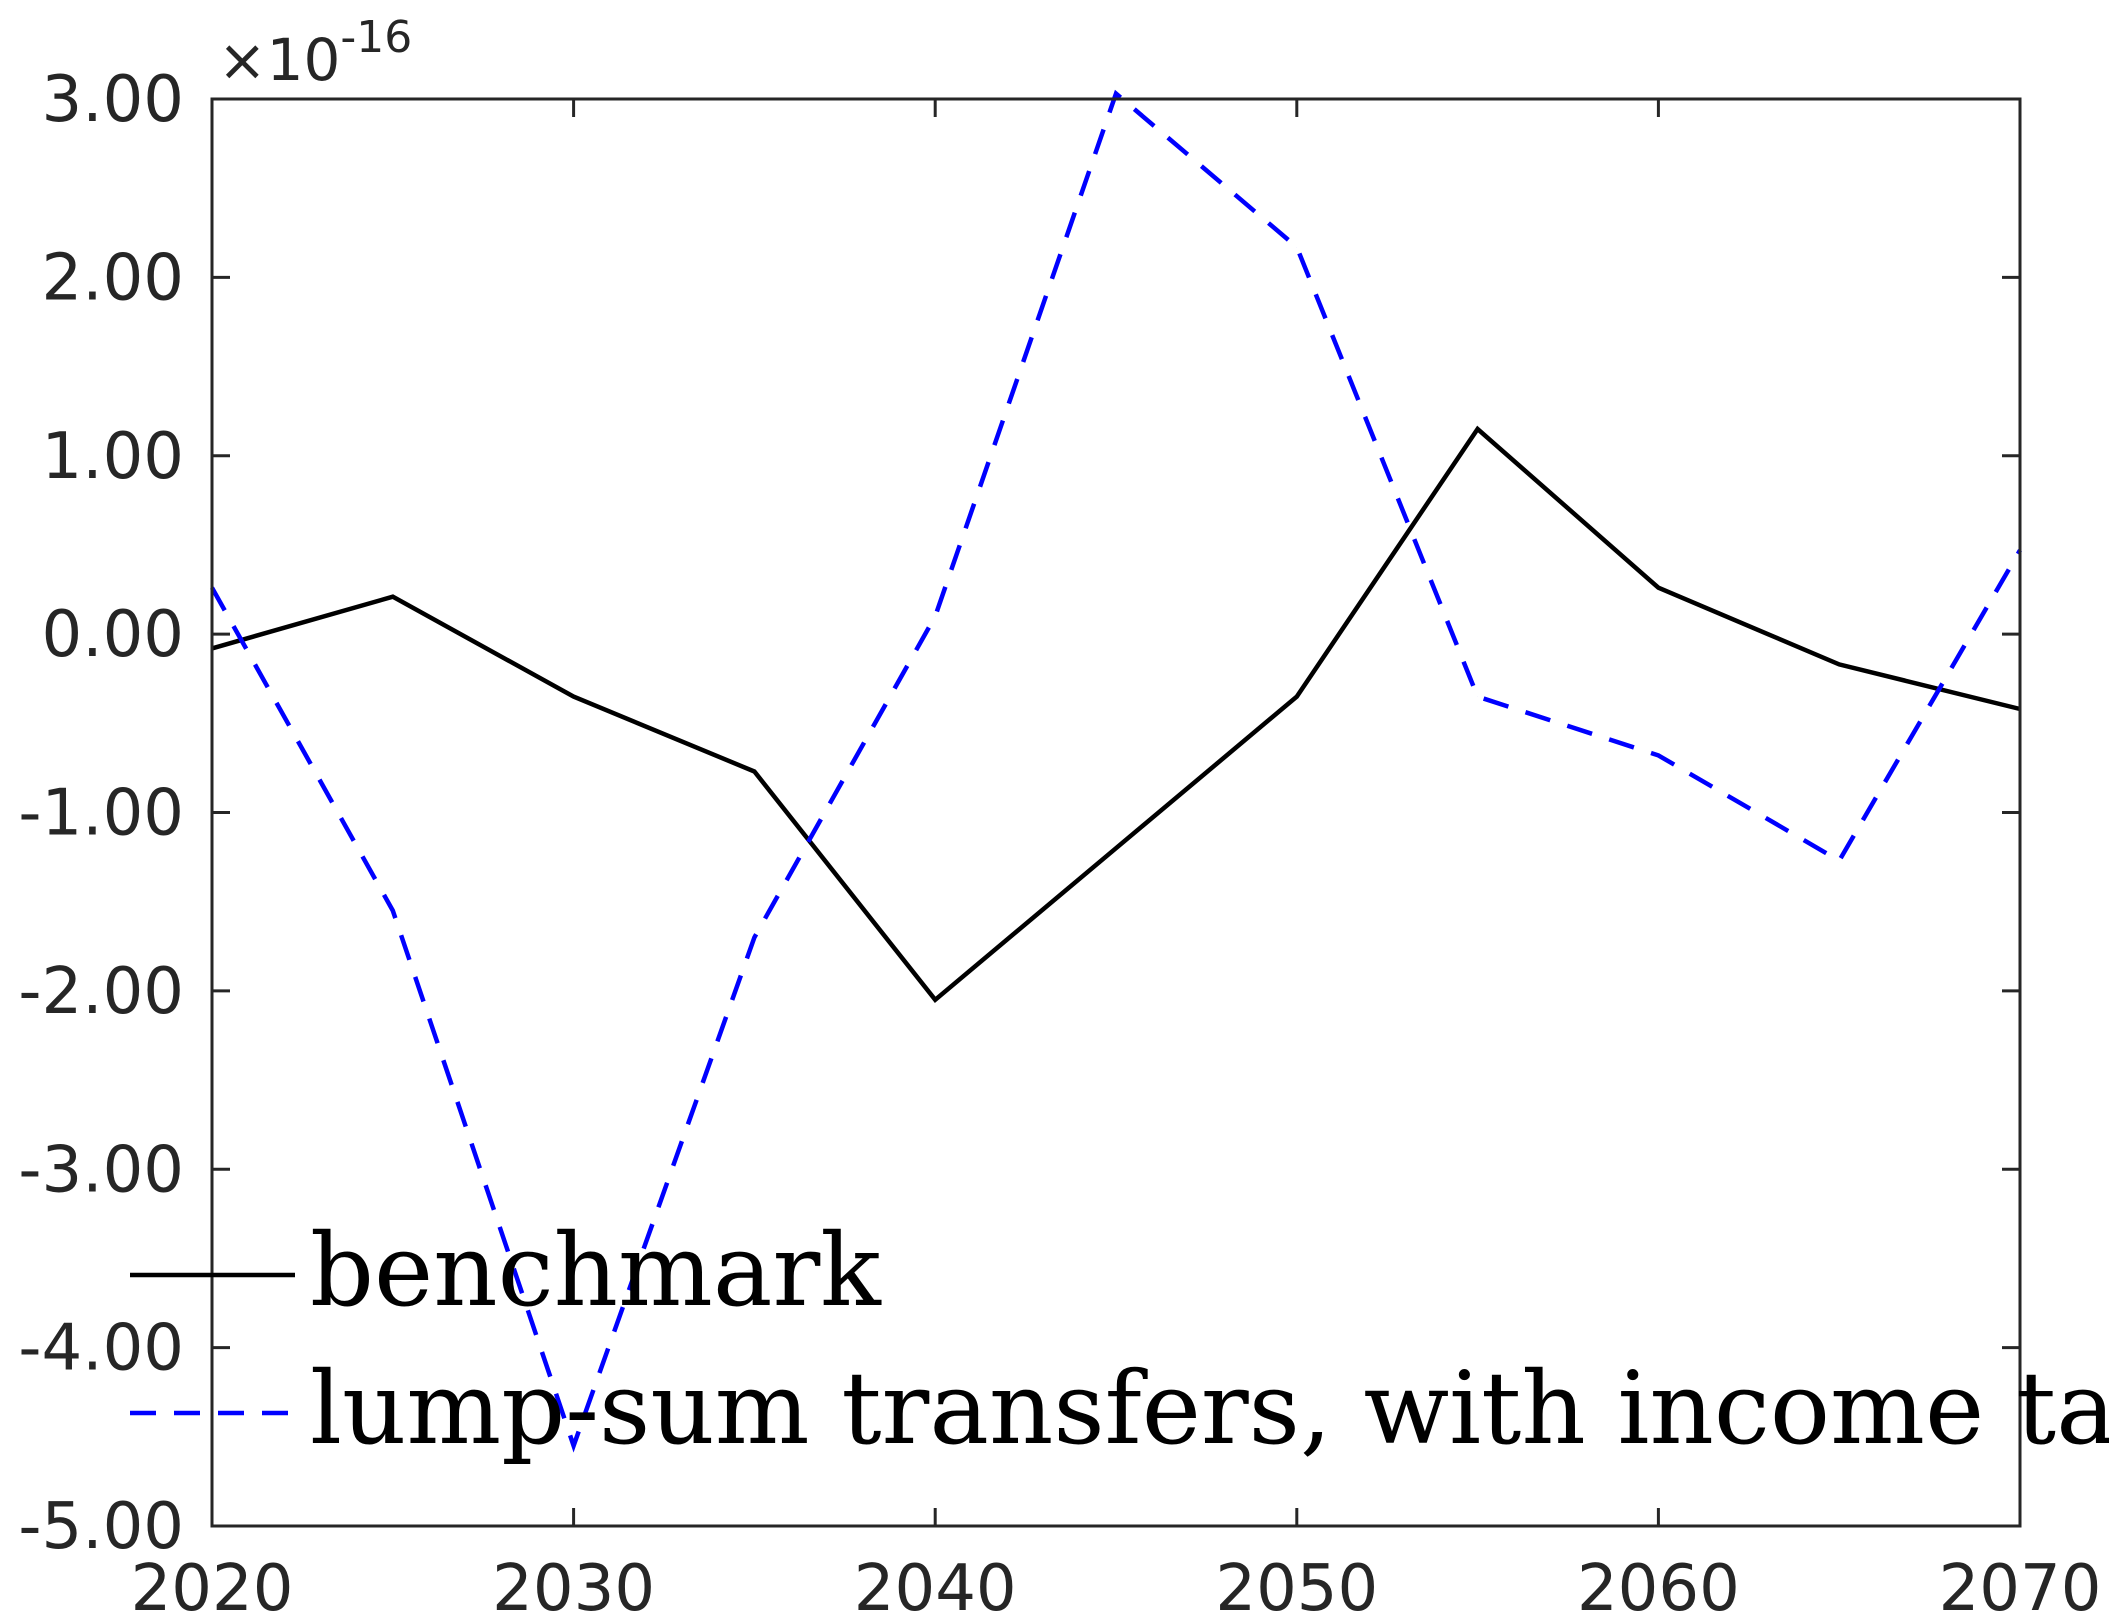  What do you see at coordinates (113, 457) in the screenshot?
I see `y-tick-label: 1.00` at bounding box center [113, 457].